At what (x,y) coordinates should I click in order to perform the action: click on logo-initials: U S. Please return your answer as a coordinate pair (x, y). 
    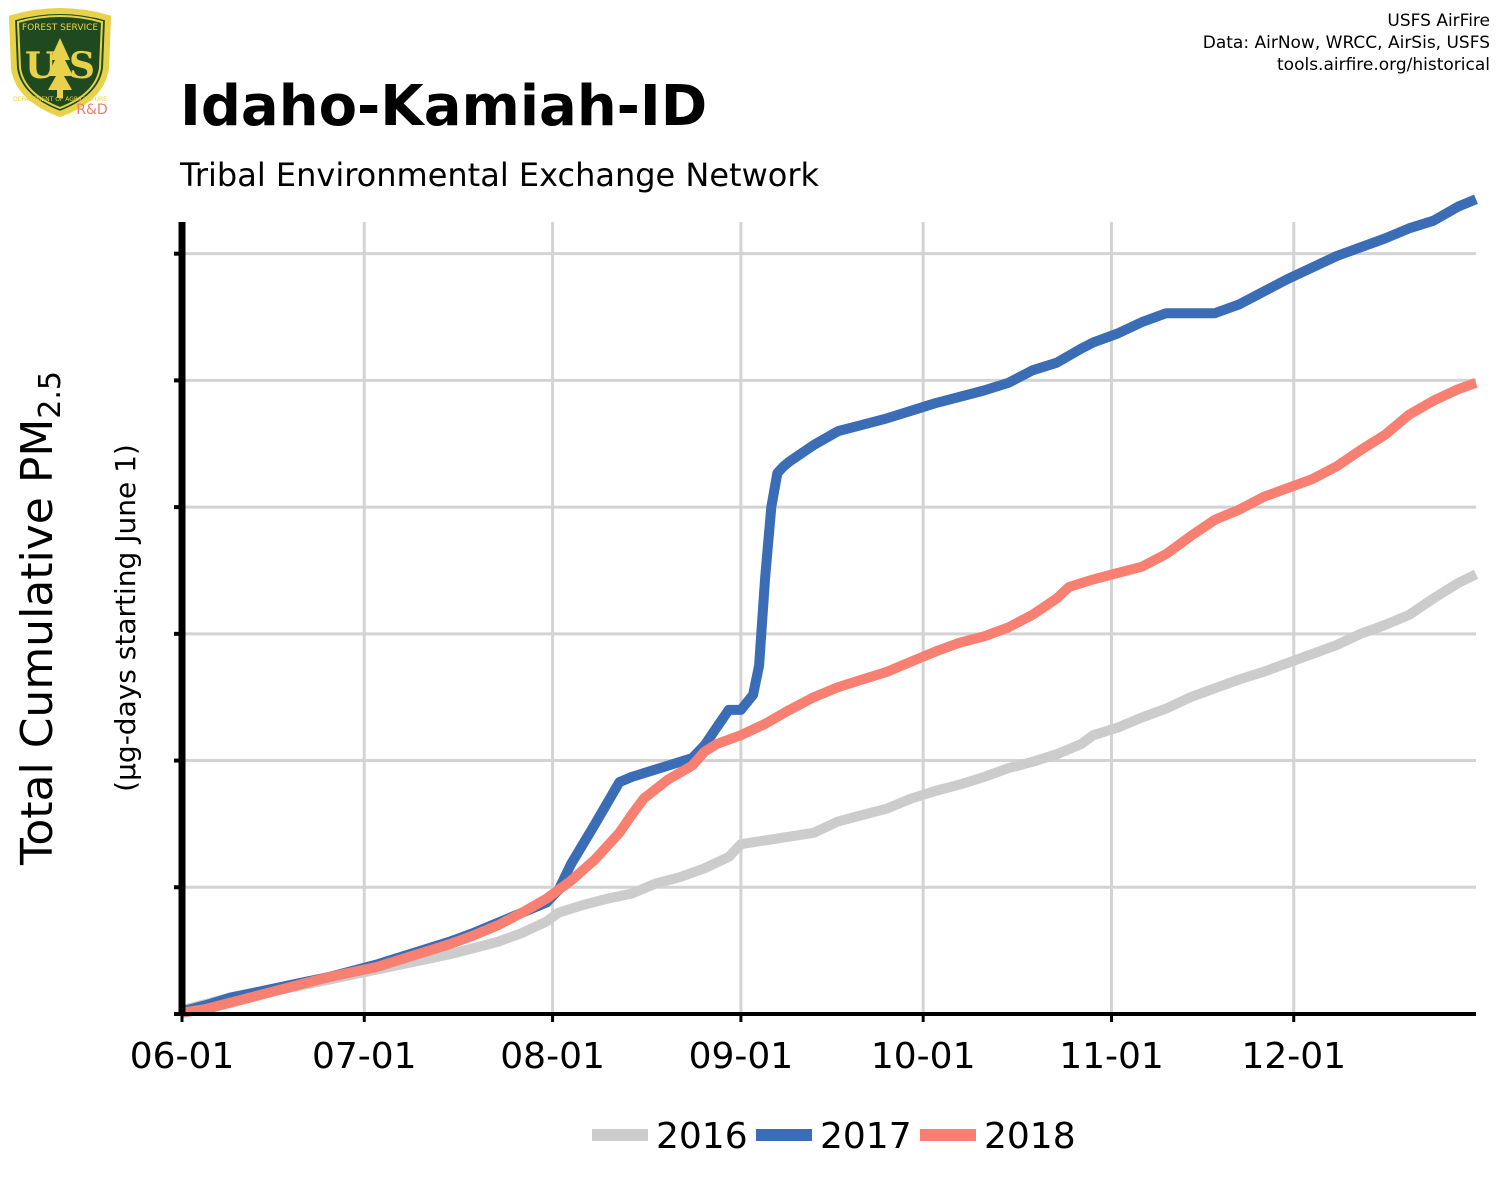
    Looking at the image, I should click on (60, 66).